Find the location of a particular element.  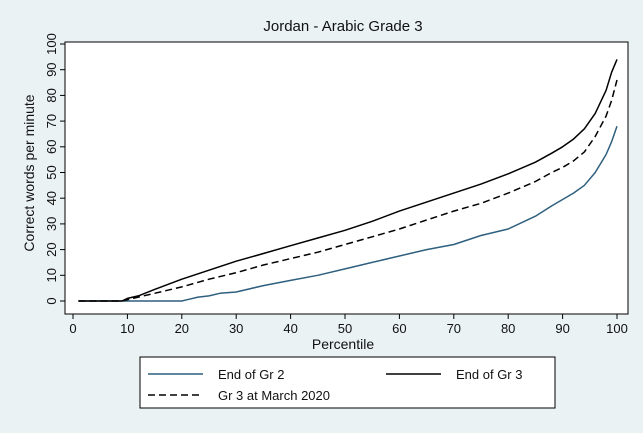

x-axis: 0 10 20 30 40 50 60 70 80 90 100 is located at coordinates (346, 324).